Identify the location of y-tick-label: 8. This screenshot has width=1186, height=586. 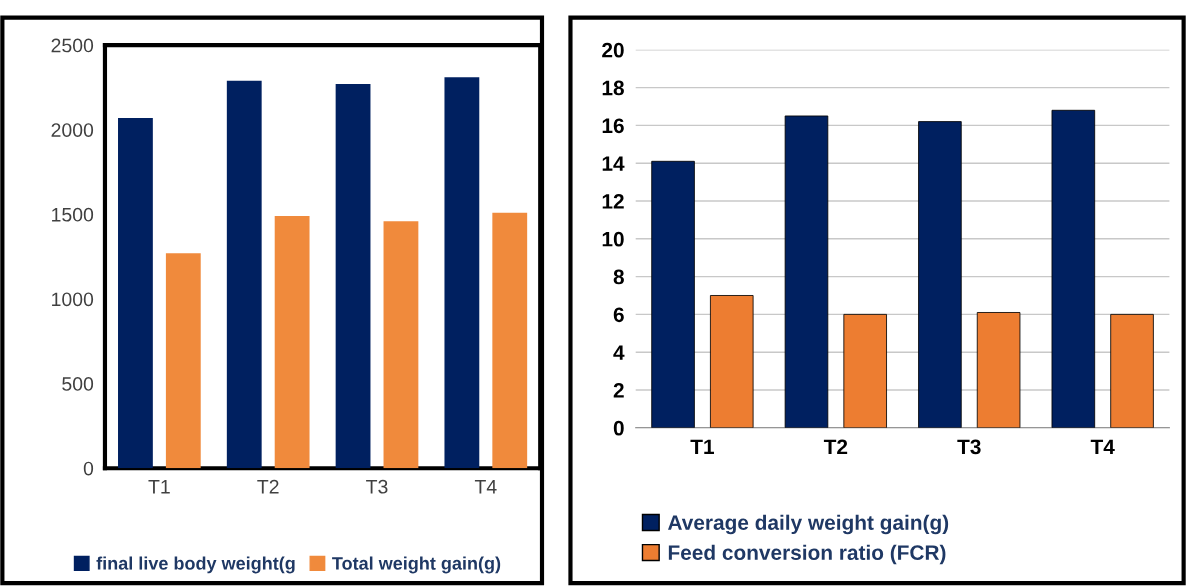
(618, 277).